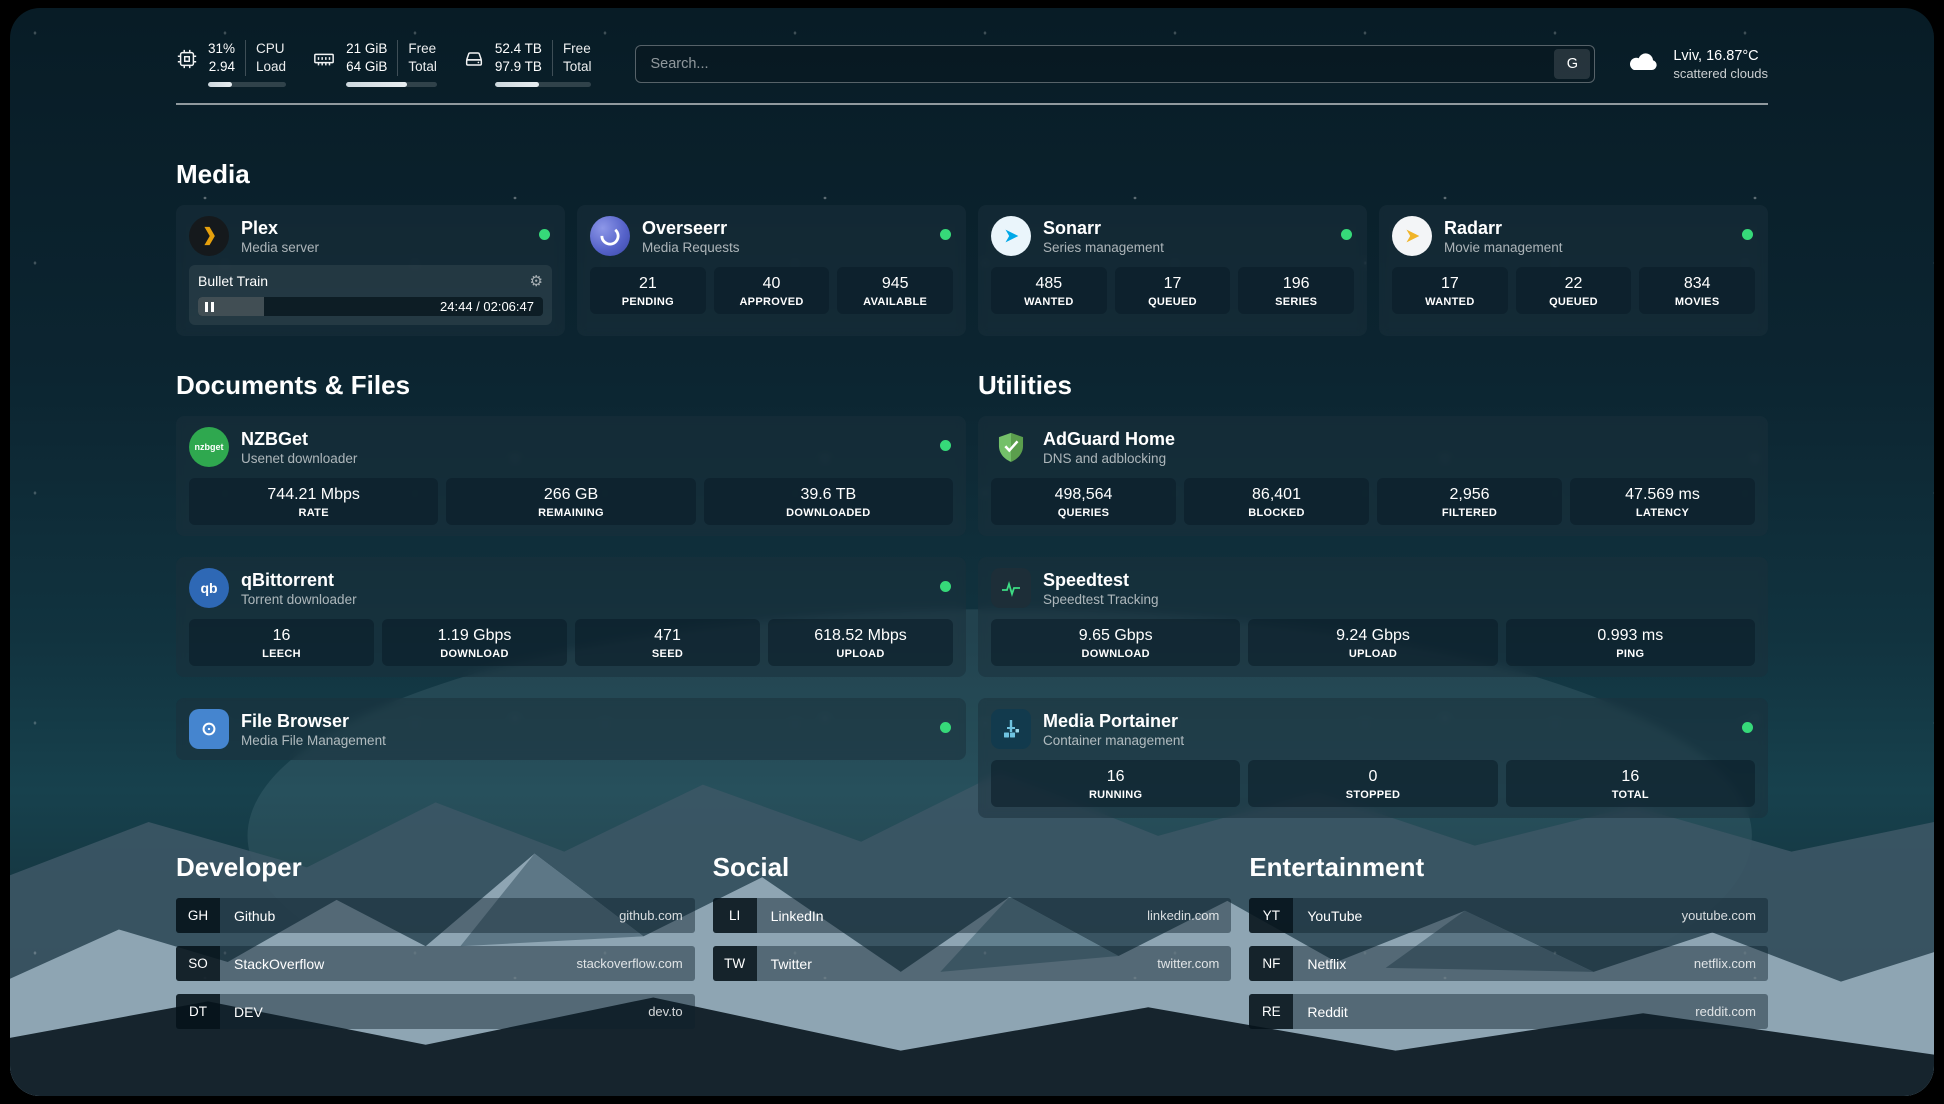 This screenshot has width=1944, height=1104. I want to click on service-subtitle: Container management, so click(1114, 740).